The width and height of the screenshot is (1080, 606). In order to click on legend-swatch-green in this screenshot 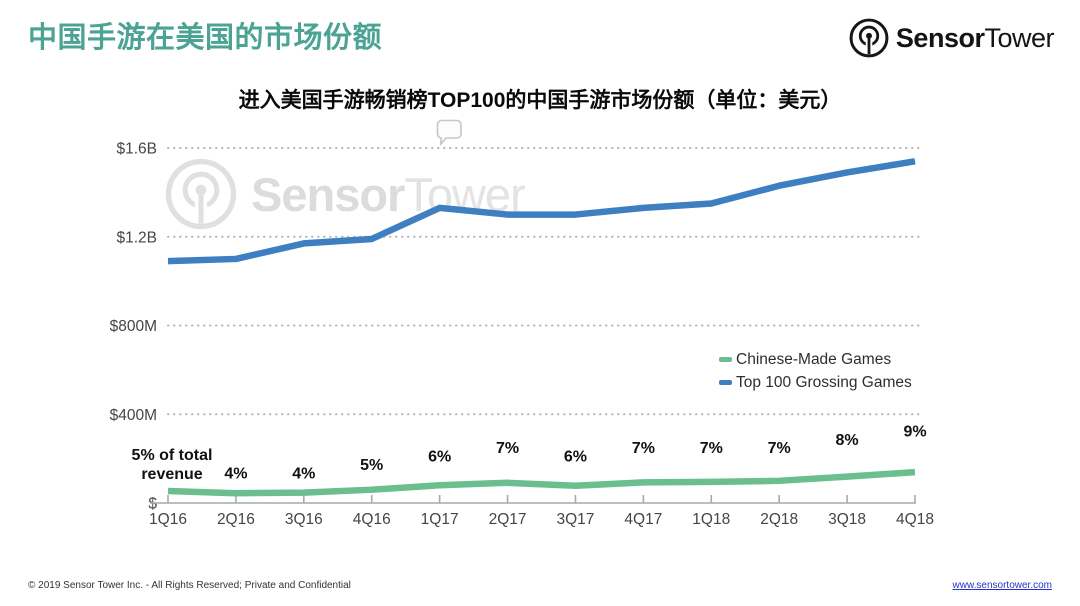, I will do `click(725, 359)`.